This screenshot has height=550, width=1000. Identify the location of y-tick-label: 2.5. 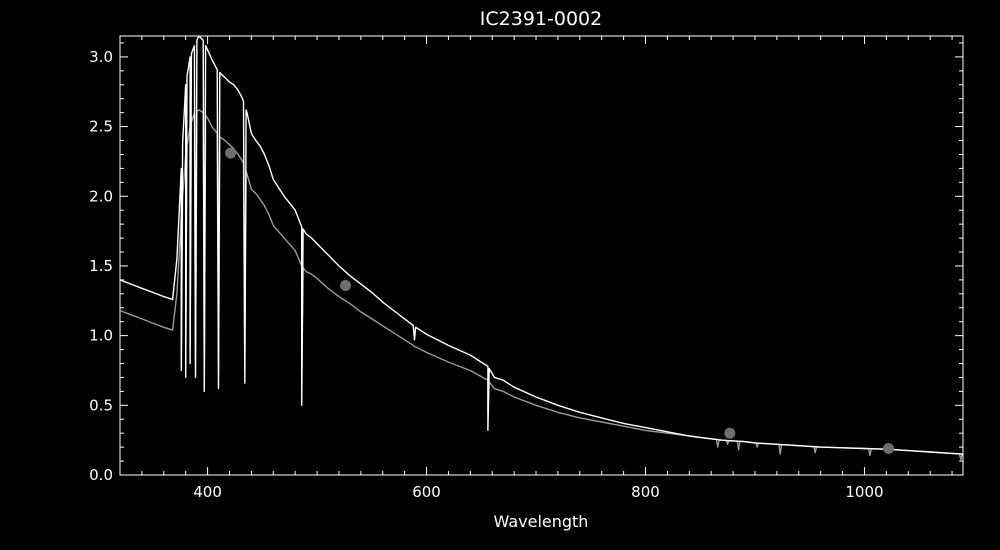
(101, 127).